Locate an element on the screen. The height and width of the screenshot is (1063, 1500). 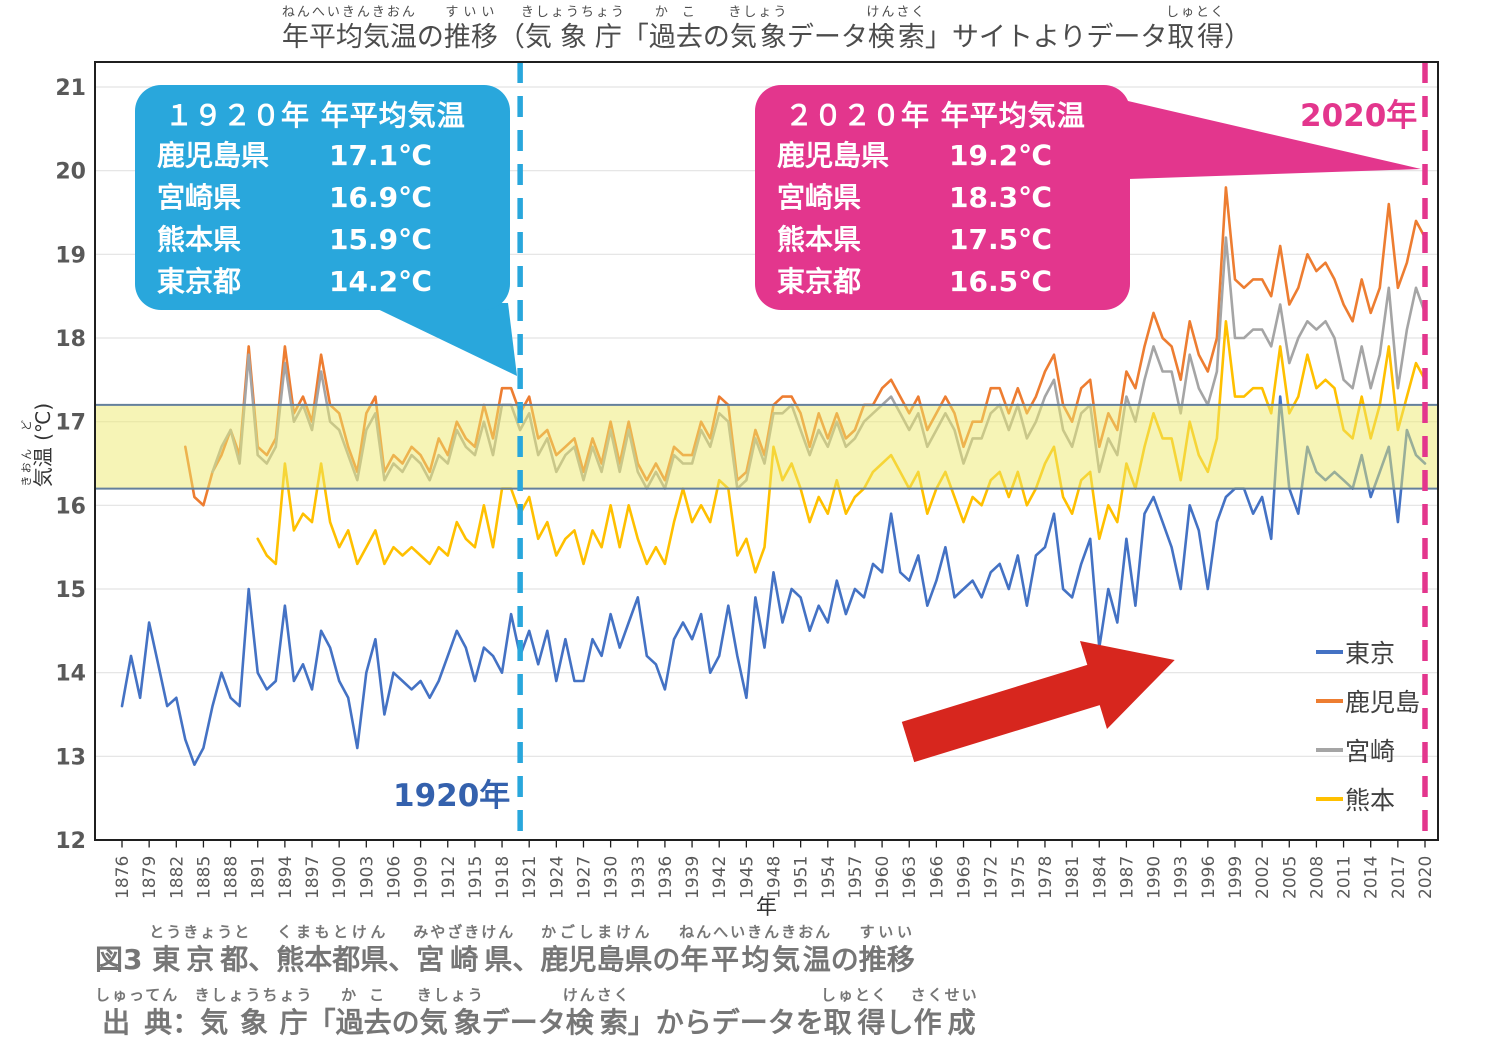
callout-1920-title: １９２０年 年平均気温 is located at coordinates (315, 115).